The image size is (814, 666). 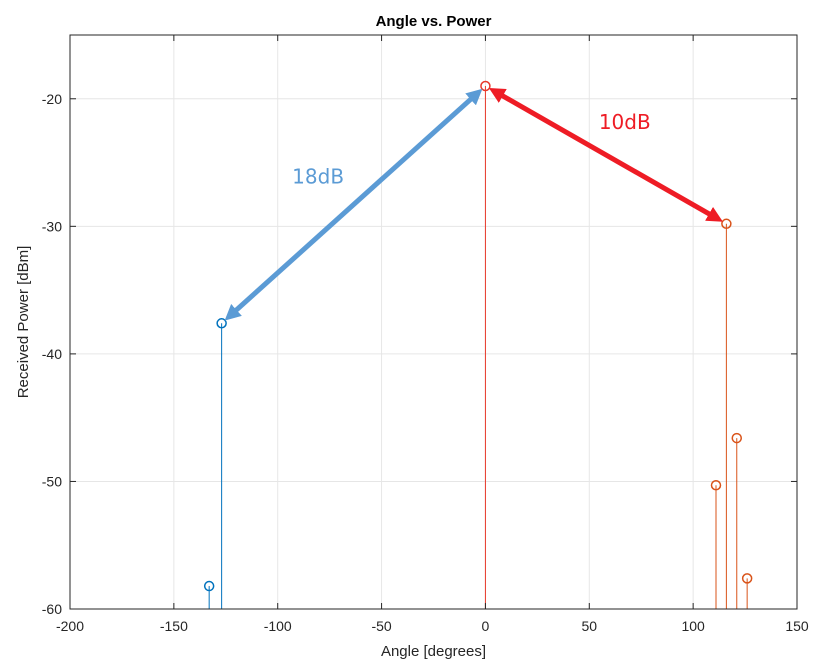 What do you see at coordinates (174, 626) in the screenshot?
I see `x-tick-label: -150` at bounding box center [174, 626].